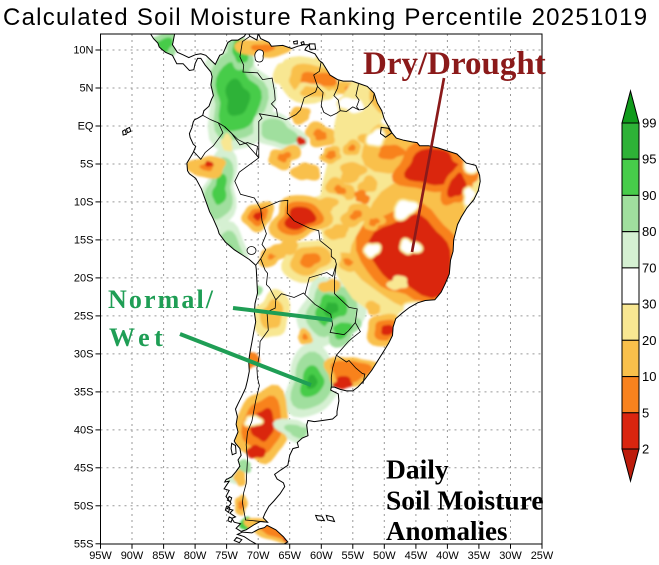 Image resolution: width=659 pixels, height=565 pixels. I want to click on svg-text: 95W, so click(100, 556).